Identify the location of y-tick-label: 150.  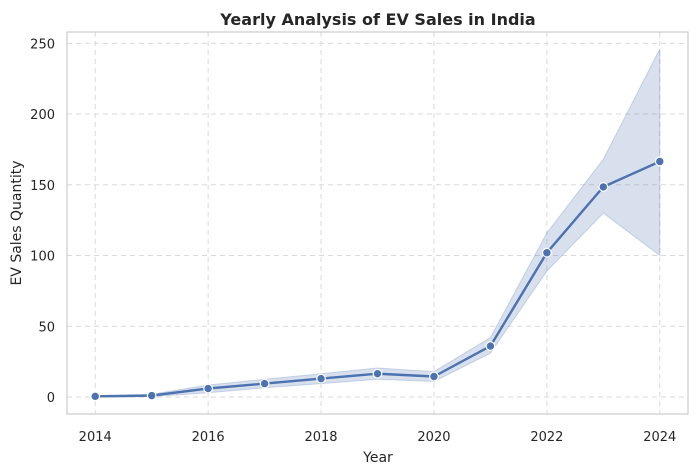
(42, 186).